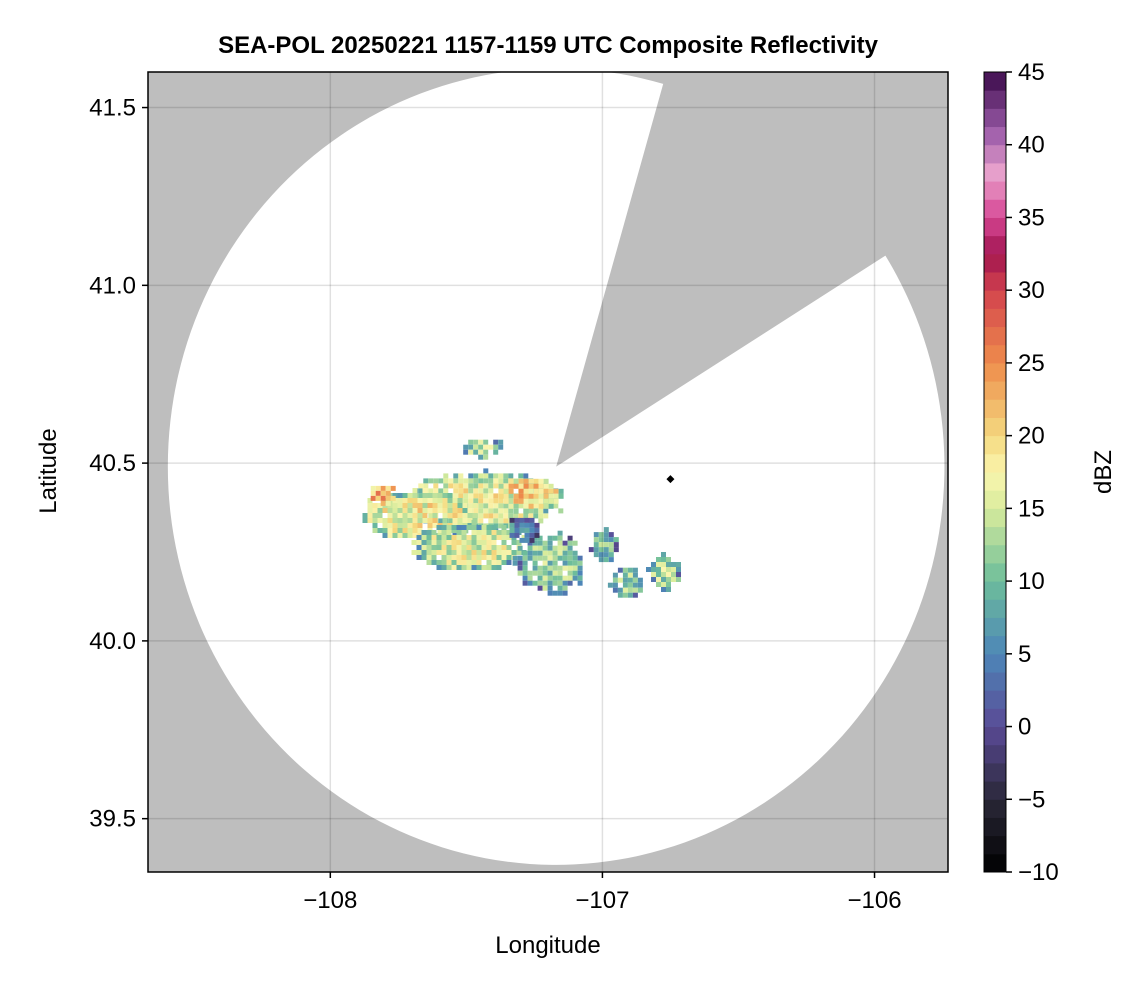 The image size is (1146, 990). Describe the element at coordinates (1031, 290) in the screenshot. I see `colorbar-tick-label: 30` at that location.